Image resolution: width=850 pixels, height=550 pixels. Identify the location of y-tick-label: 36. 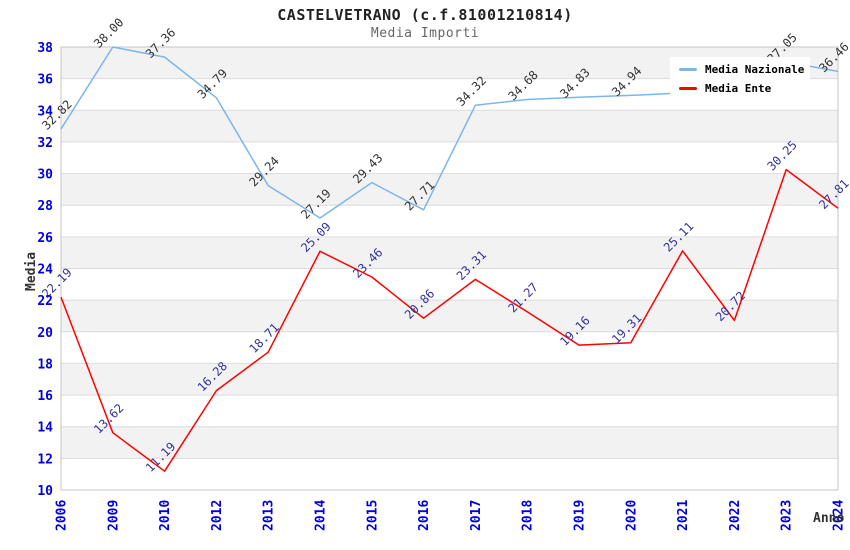
(45, 80).